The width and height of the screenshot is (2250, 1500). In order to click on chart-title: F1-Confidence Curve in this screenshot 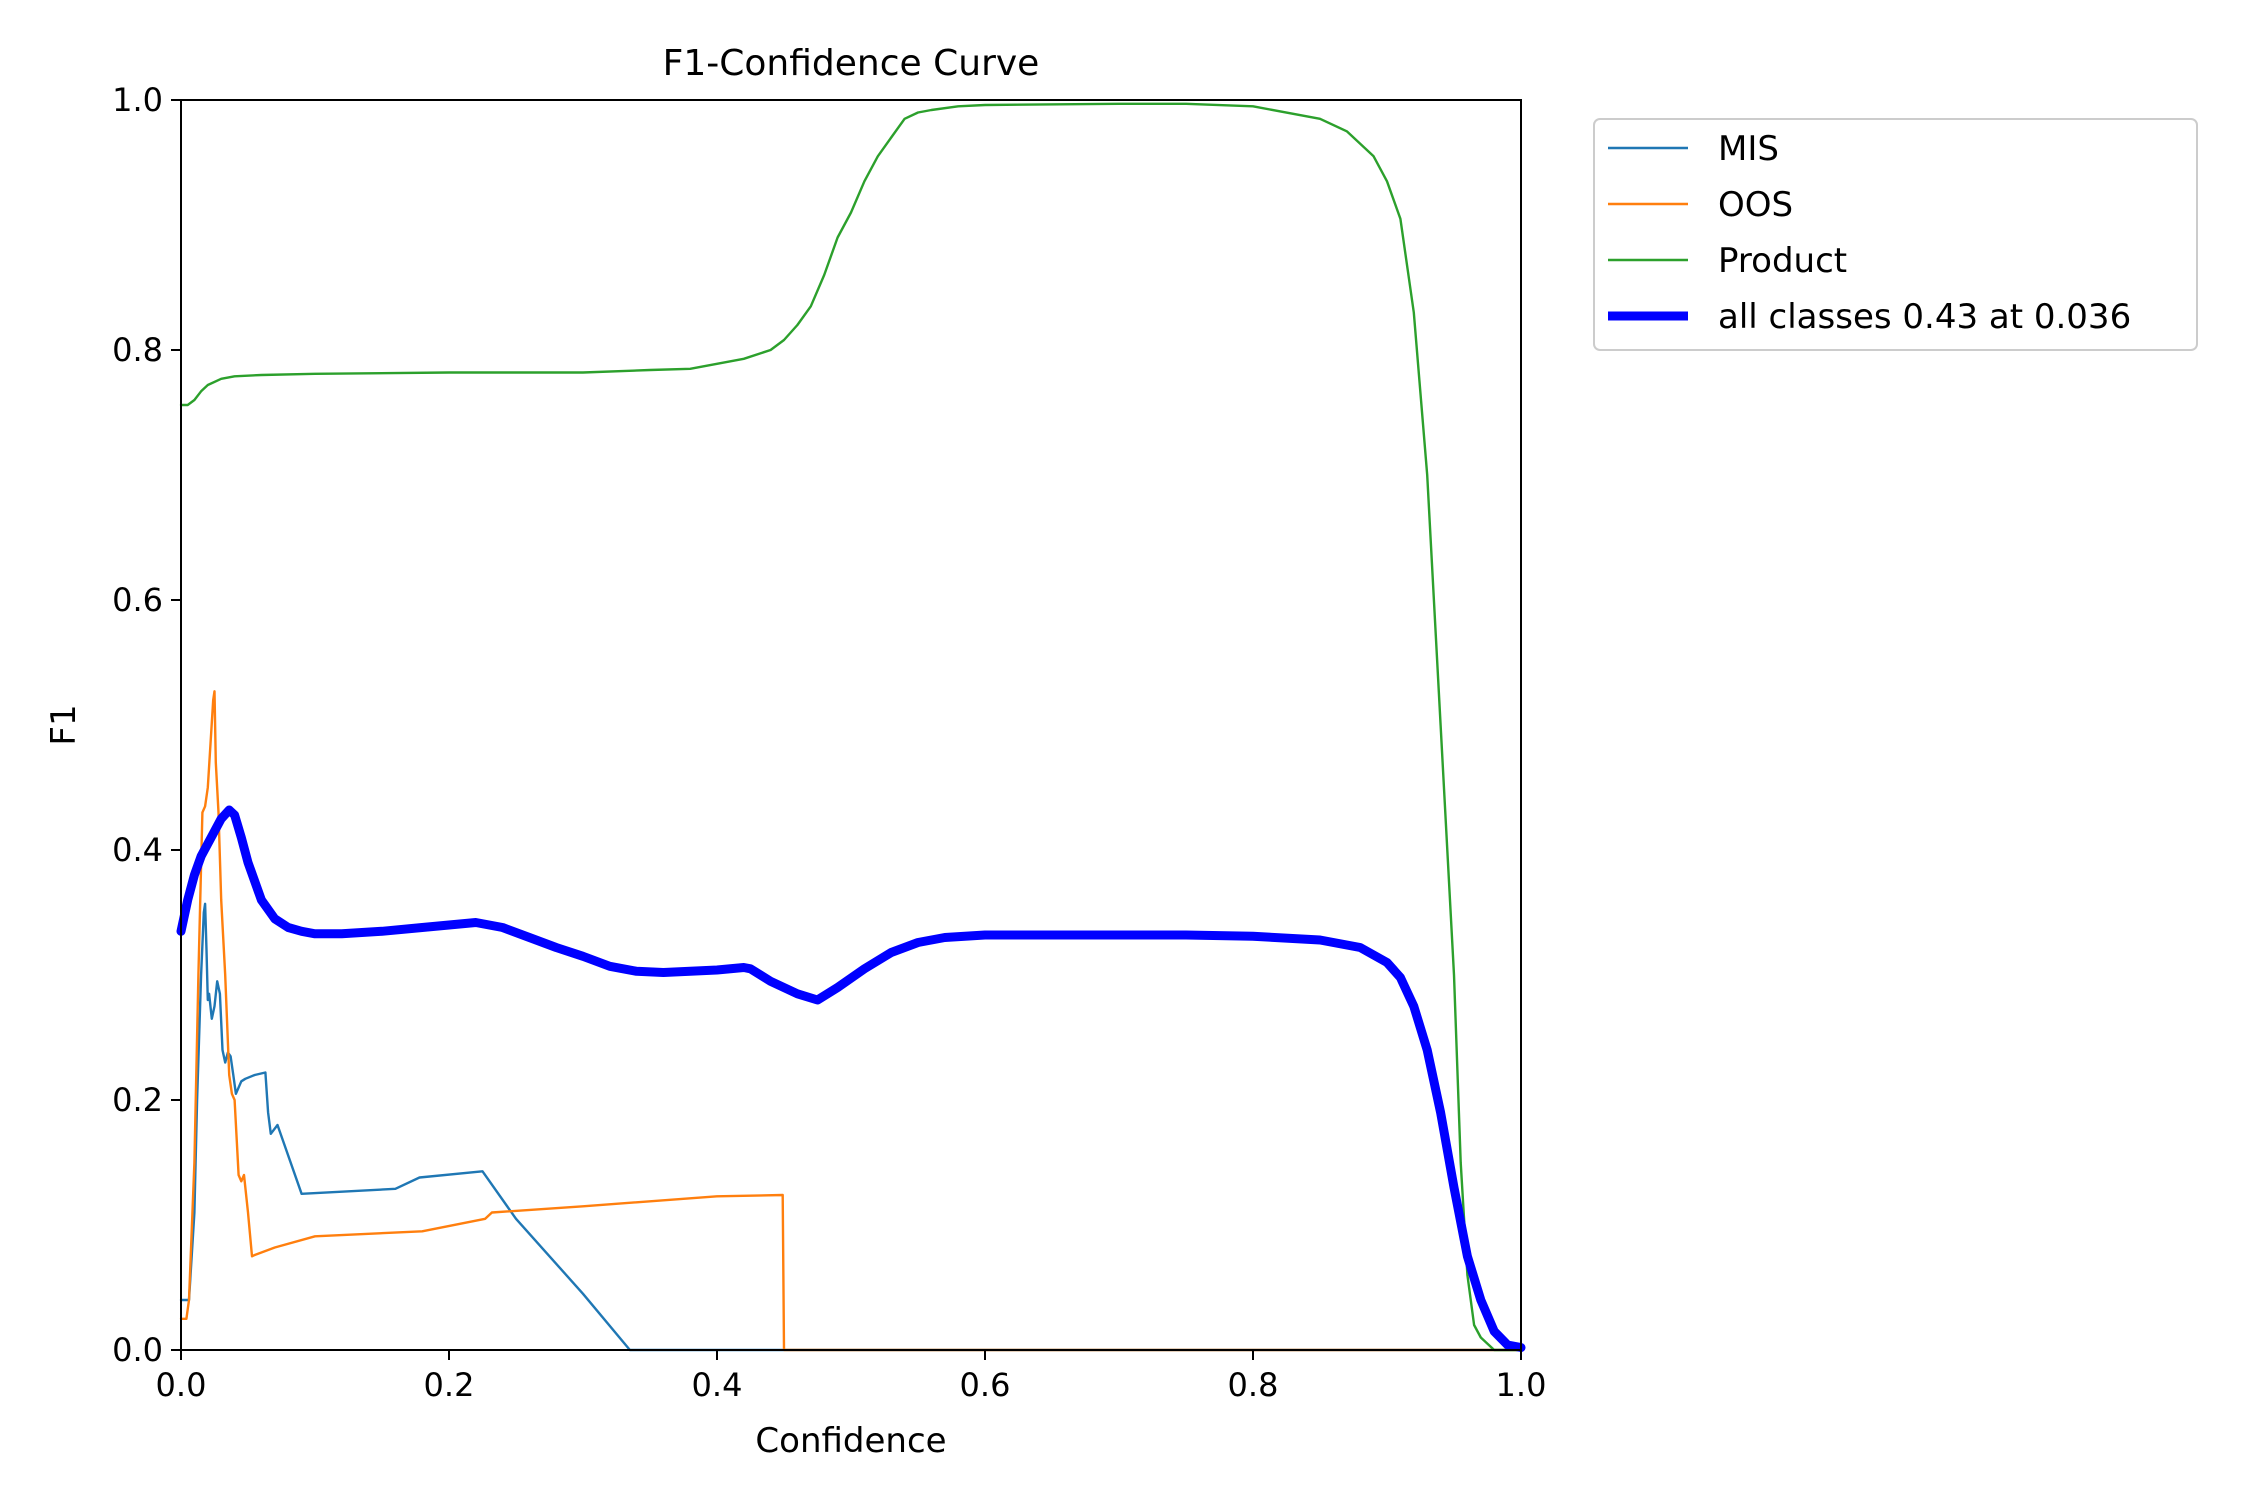, I will do `click(851, 63)`.